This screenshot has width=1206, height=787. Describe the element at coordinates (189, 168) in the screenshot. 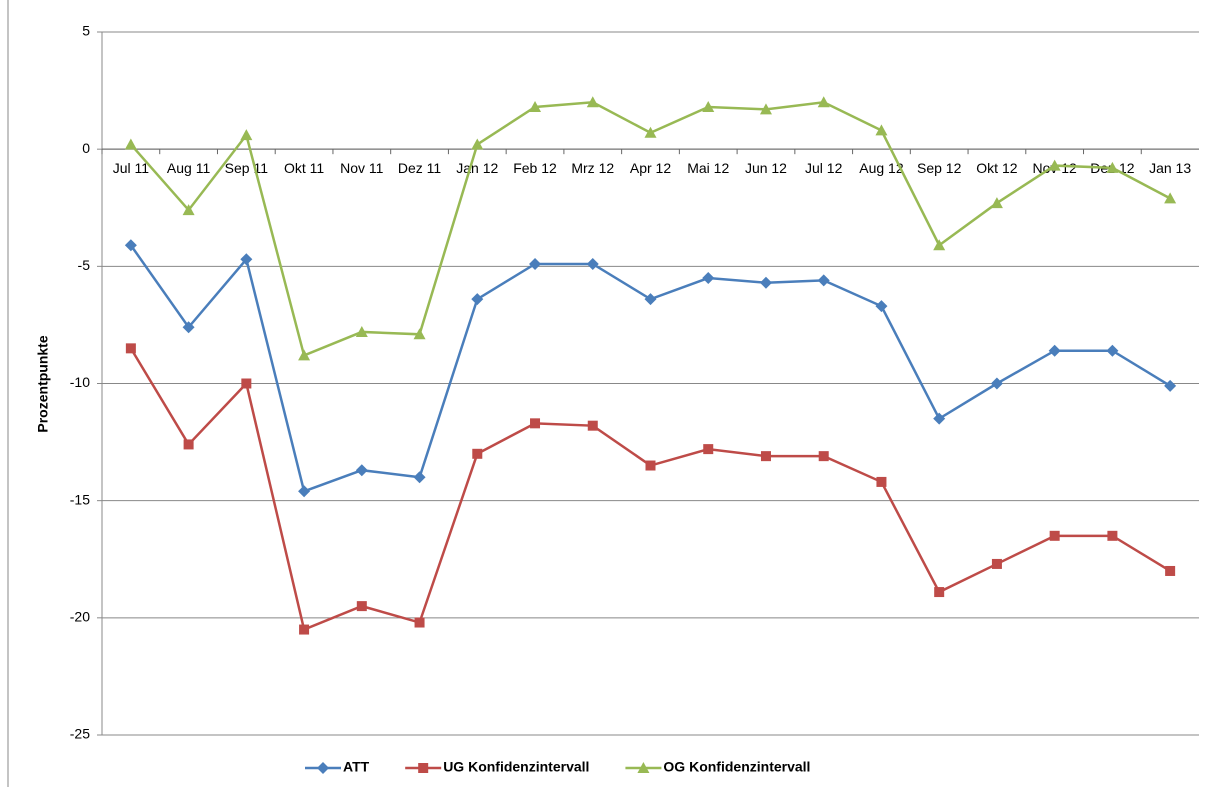

I see `x-tick-label: Aug 11` at that location.